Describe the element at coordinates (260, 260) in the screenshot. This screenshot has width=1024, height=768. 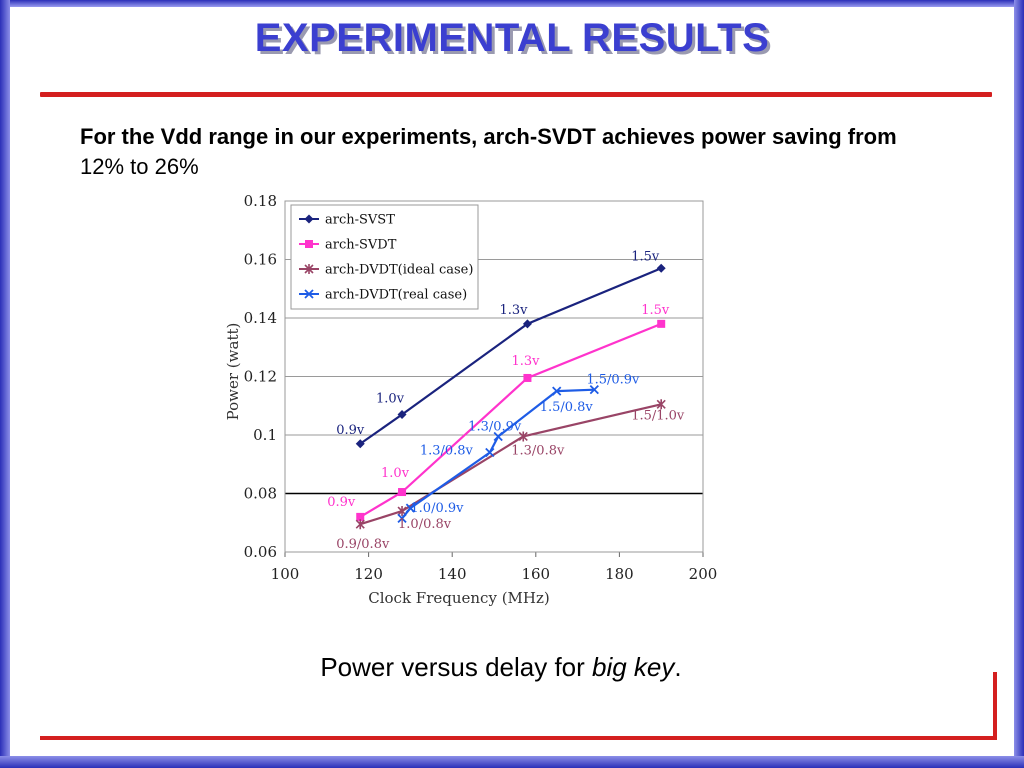
I see `y-tick-label: 0.16` at that location.